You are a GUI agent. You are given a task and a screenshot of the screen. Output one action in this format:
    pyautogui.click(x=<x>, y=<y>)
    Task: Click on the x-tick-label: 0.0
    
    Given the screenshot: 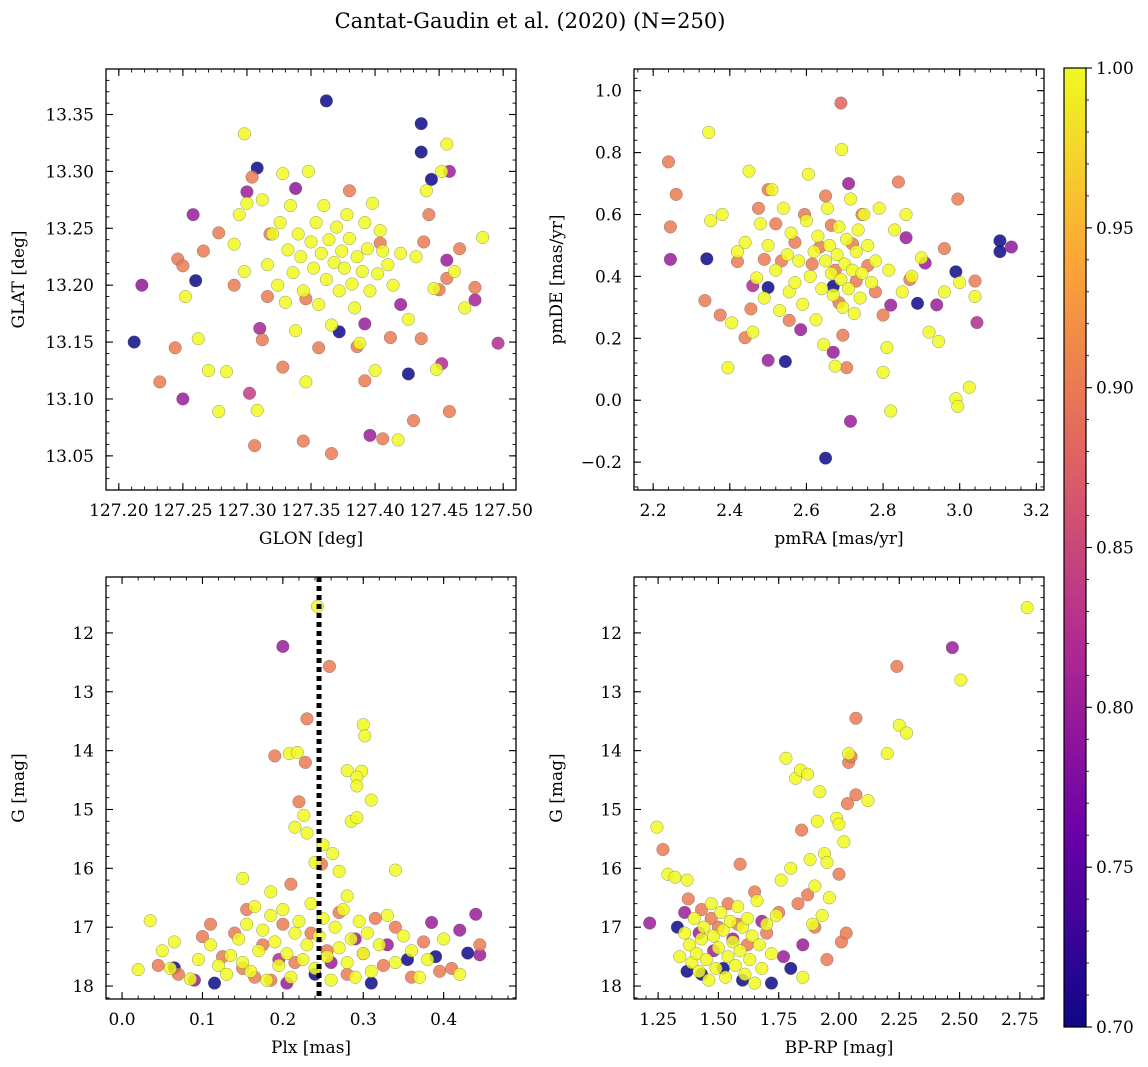 What is the action you would take?
    pyautogui.click(x=122, y=1020)
    